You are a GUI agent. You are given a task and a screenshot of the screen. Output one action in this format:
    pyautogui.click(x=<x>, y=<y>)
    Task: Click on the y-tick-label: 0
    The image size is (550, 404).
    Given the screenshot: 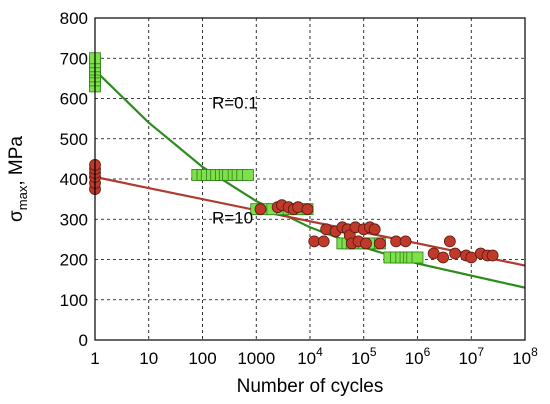 What is the action you would take?
    pyautogui.click(x=83, y=340)
    